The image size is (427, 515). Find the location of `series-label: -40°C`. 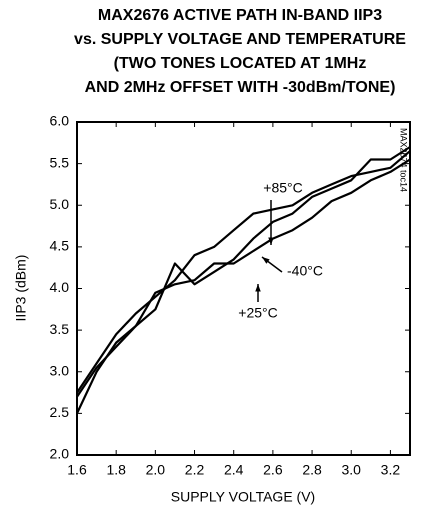

series-label: -40°C is located at coordinates (305, 271).